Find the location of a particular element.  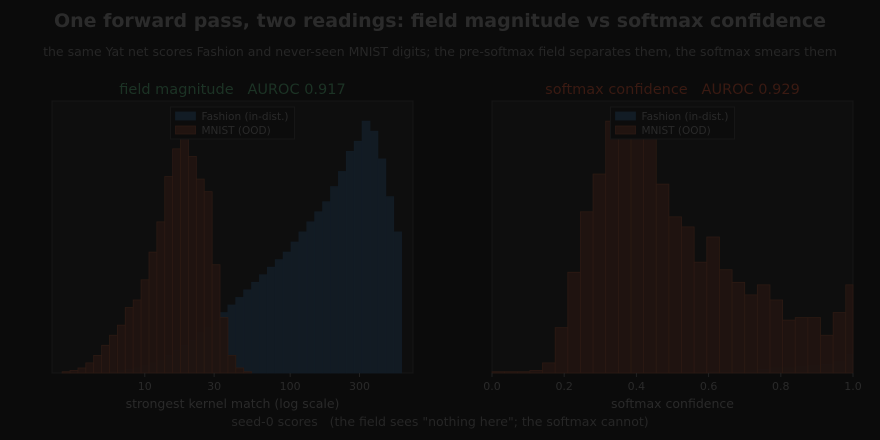

x-tick-label: 0.8 is located at coordinates (781, 386).